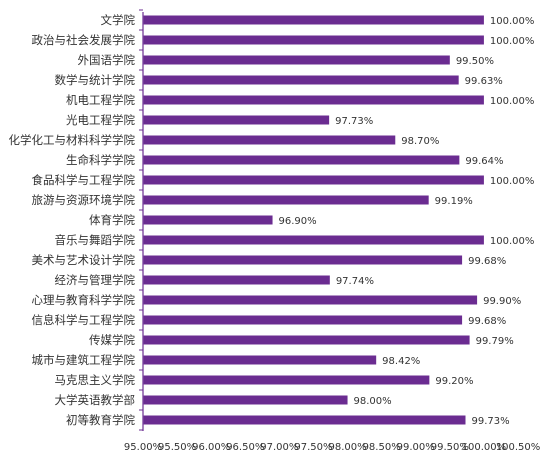 Image resolution: width=555 pixels, height=457 pixels. Describe the element at coordinates (141, 220) in the screenshot. I see `axis-layer` at that location.